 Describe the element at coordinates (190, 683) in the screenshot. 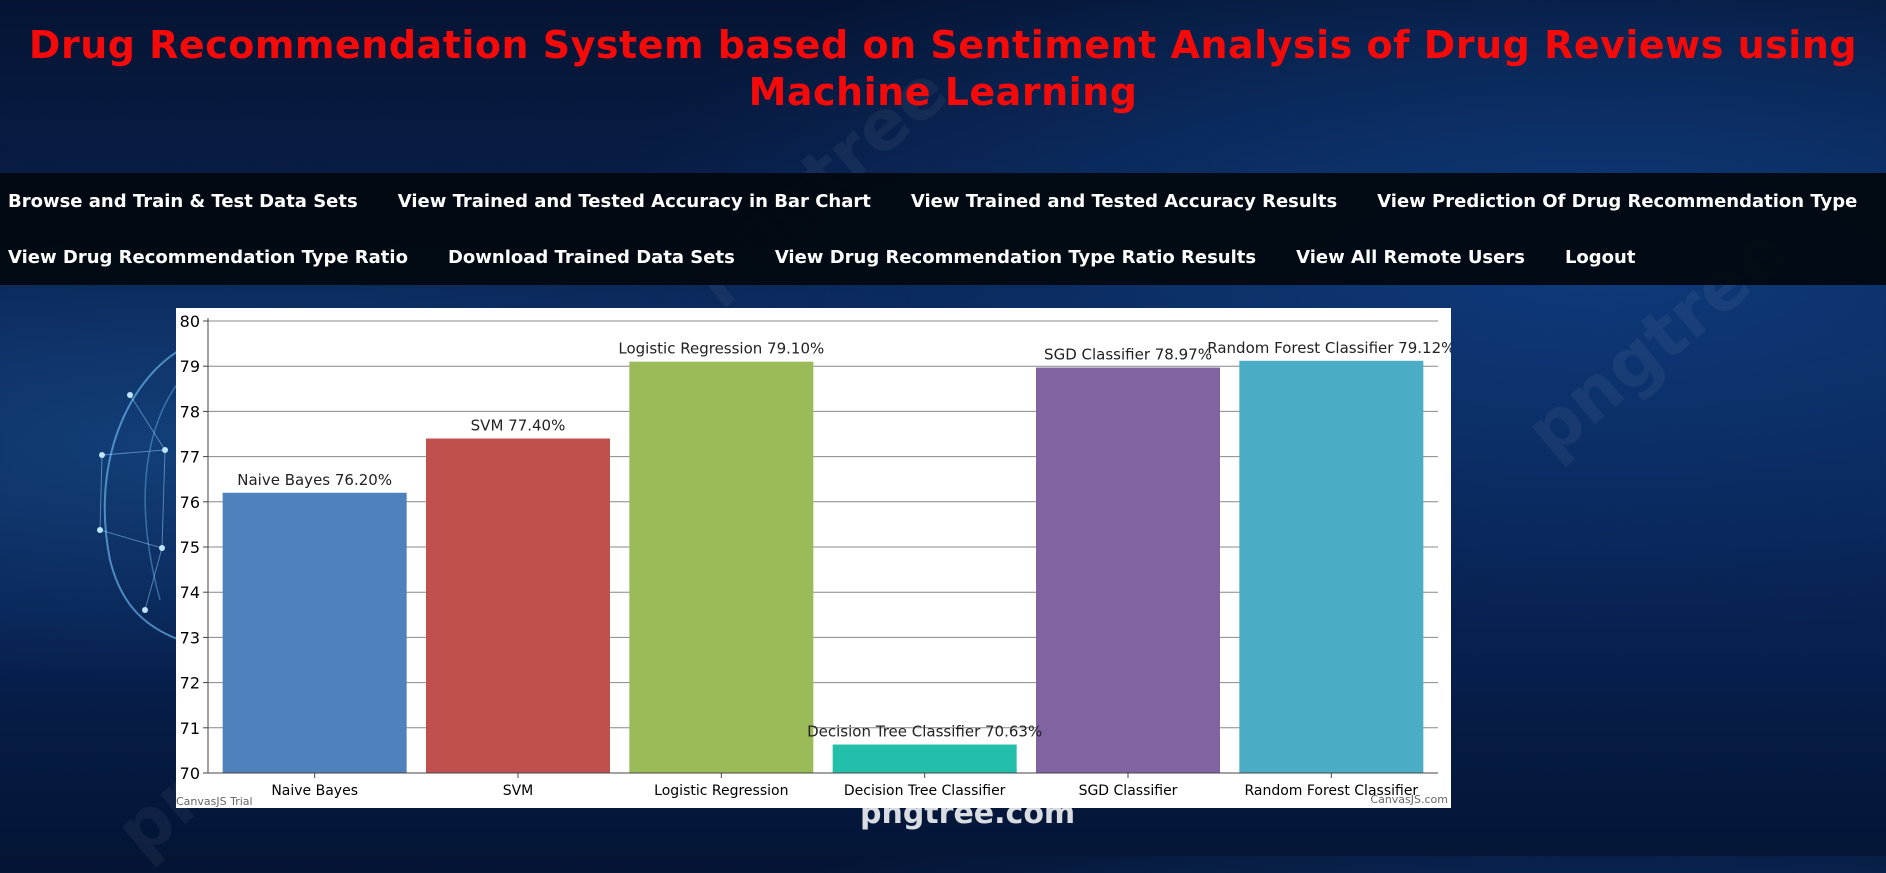

I see `y-tick-label: 72` at that location.